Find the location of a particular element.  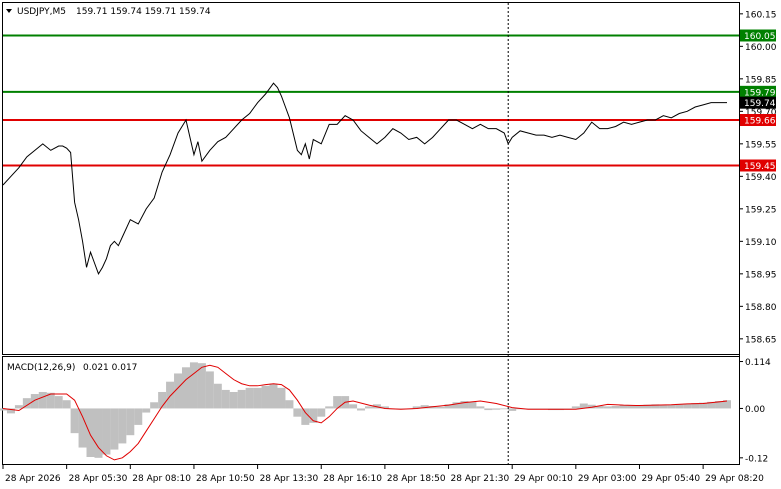

ohlc-values: 159.71 159.74 159.71 159.74 is located at coordinates (143, 12).